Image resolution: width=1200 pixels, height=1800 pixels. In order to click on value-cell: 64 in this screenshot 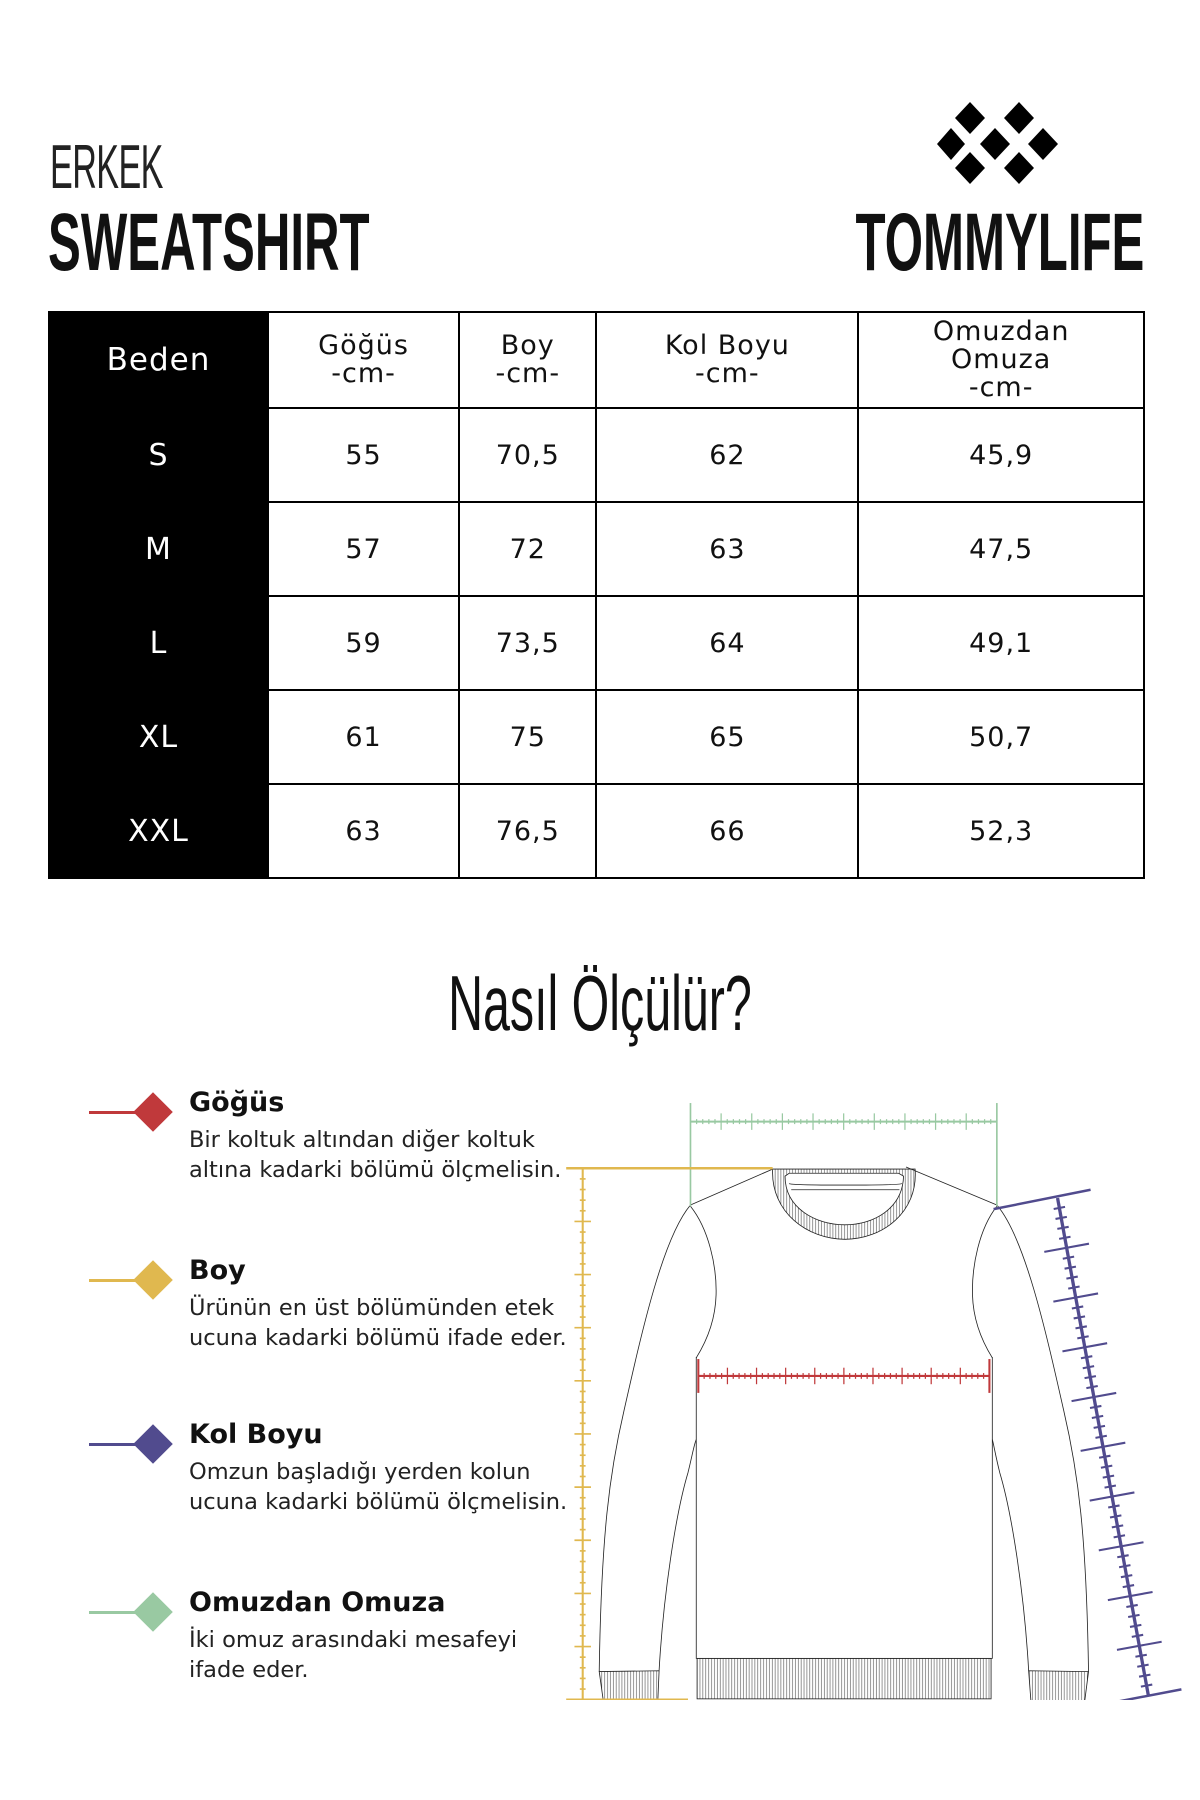, I will do `click(727, 643)`.